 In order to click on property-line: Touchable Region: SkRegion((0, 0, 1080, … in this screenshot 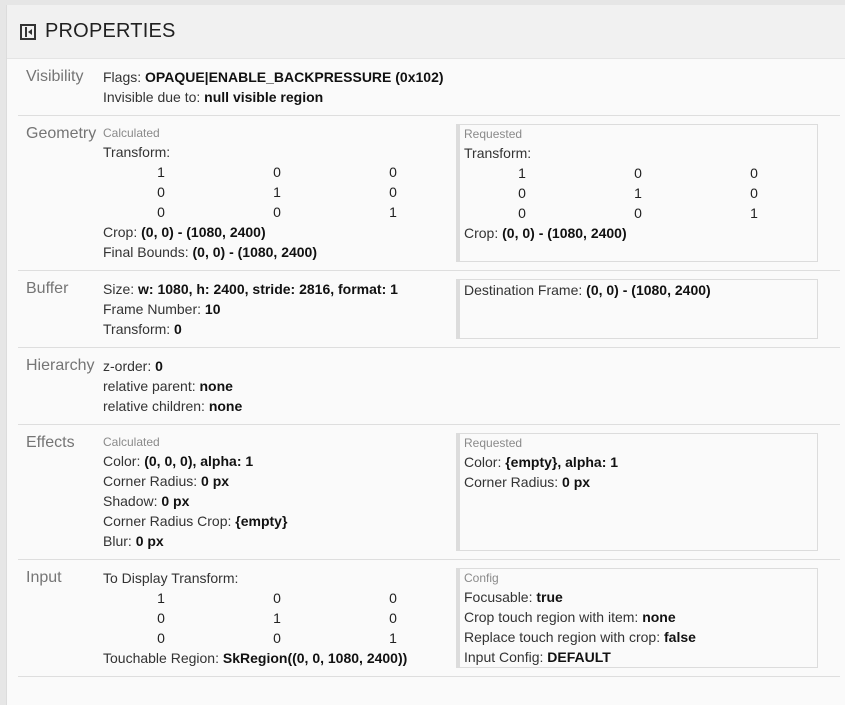, I will do `click(279, 658)`.